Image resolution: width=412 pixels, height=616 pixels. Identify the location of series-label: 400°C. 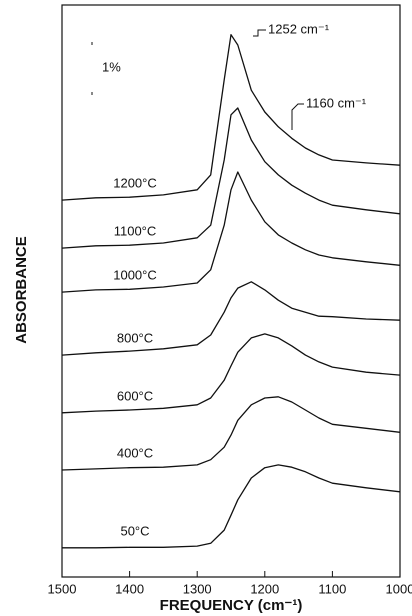
(135, 452).